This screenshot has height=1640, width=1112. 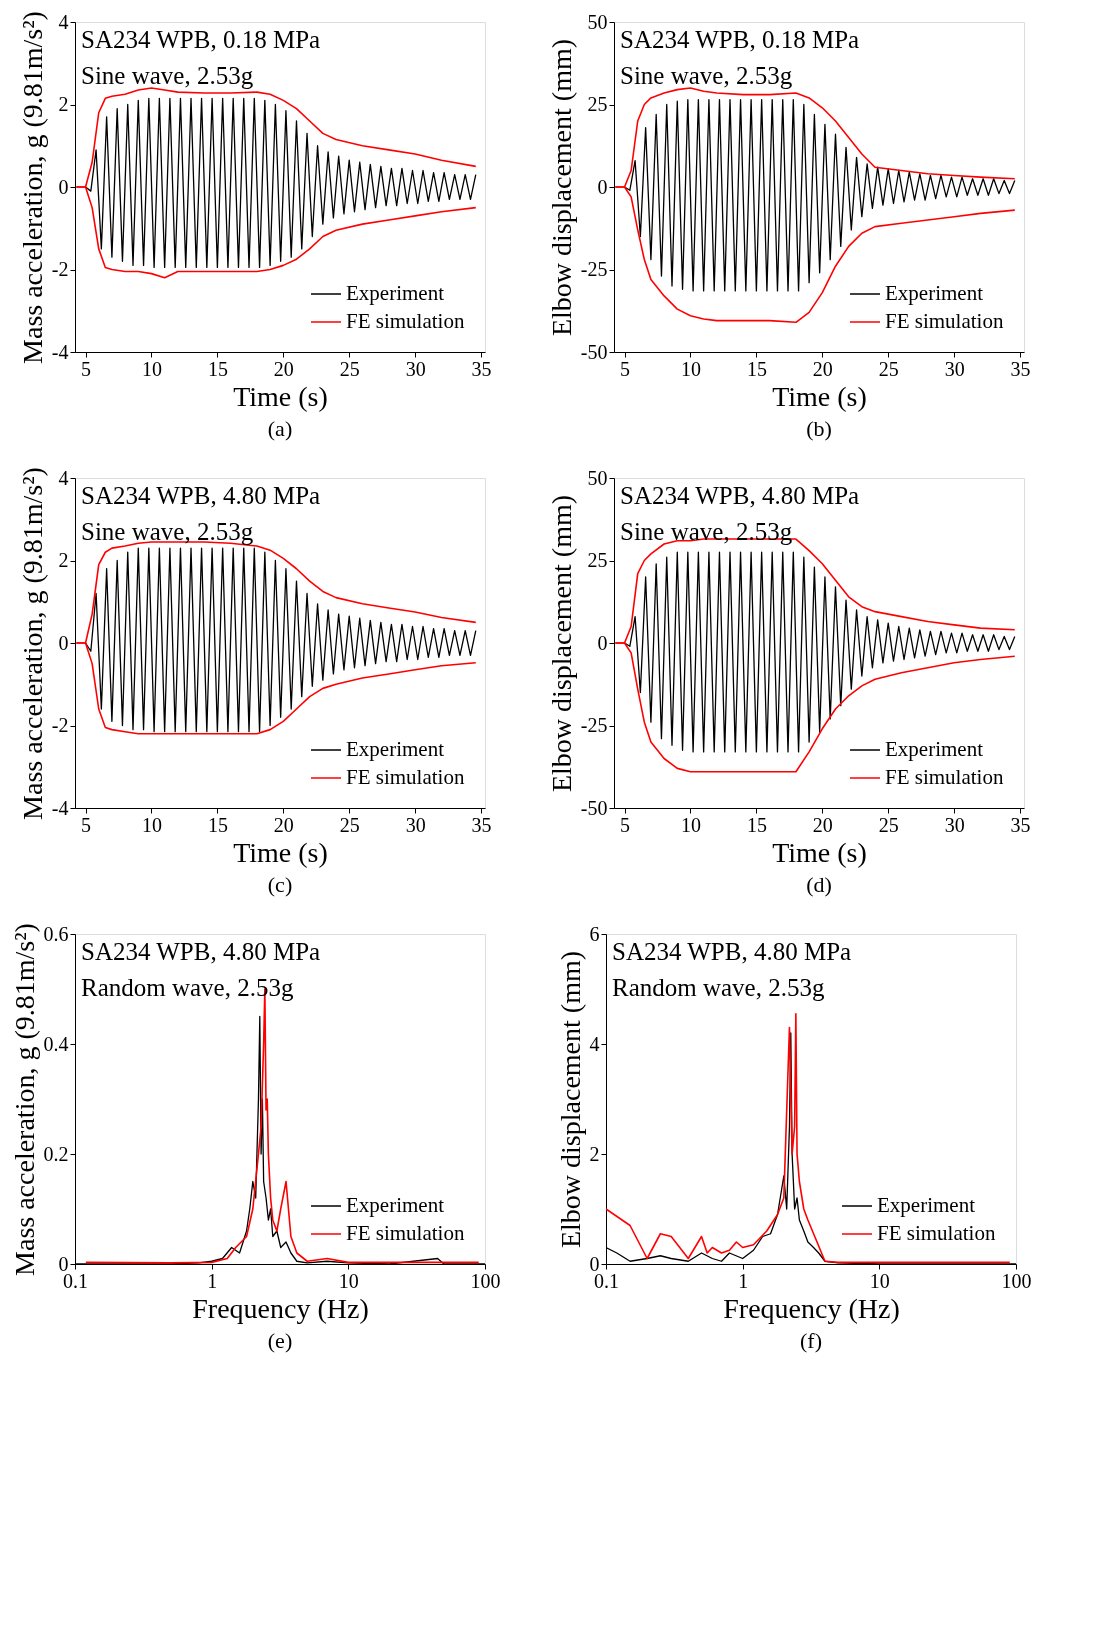 What do you see at coordinates (819, 428) in the screenshot?
I see `text: (b)` at bounding box center [819, 428].